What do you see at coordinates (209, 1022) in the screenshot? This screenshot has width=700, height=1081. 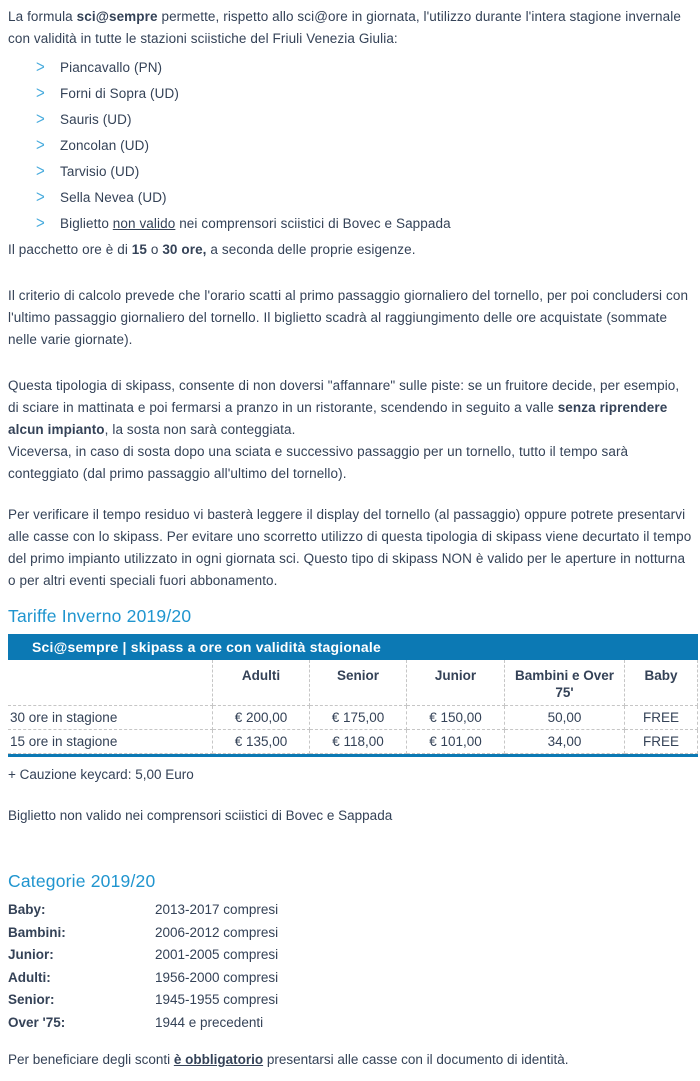 I see `category-value: 1944 e precedenti` at bounding box center [209, 1022].